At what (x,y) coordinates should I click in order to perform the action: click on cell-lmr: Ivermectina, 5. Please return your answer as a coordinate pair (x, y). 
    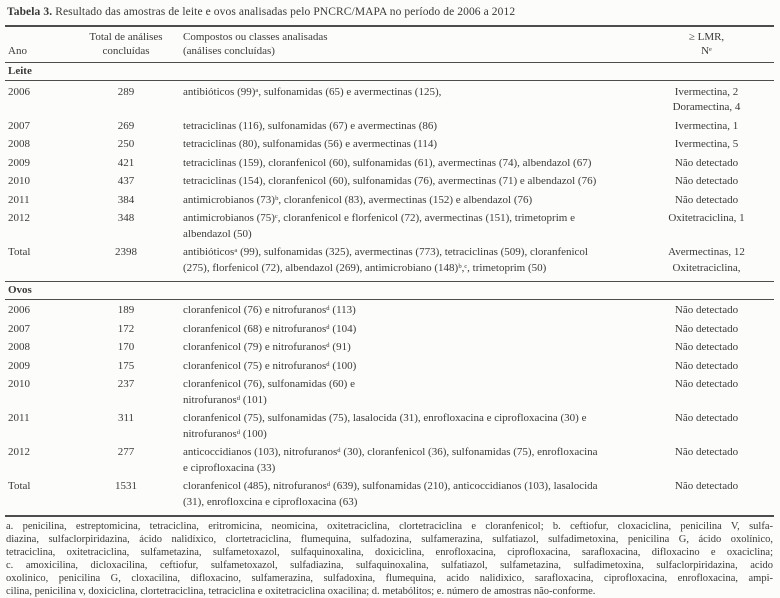
    Looking at the image, I should click on (706, 144).